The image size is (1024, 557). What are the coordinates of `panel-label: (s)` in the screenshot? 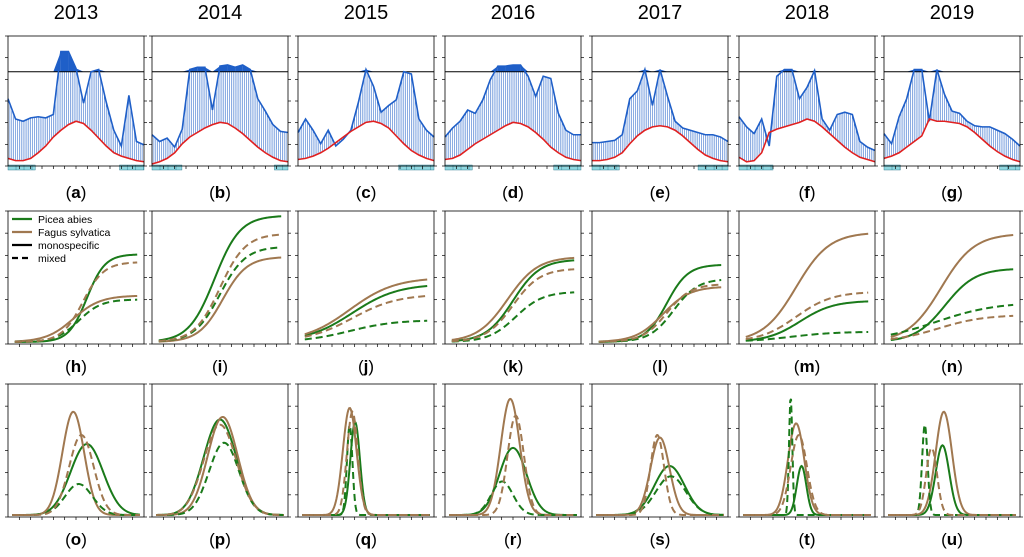 It's located at (660, 539).